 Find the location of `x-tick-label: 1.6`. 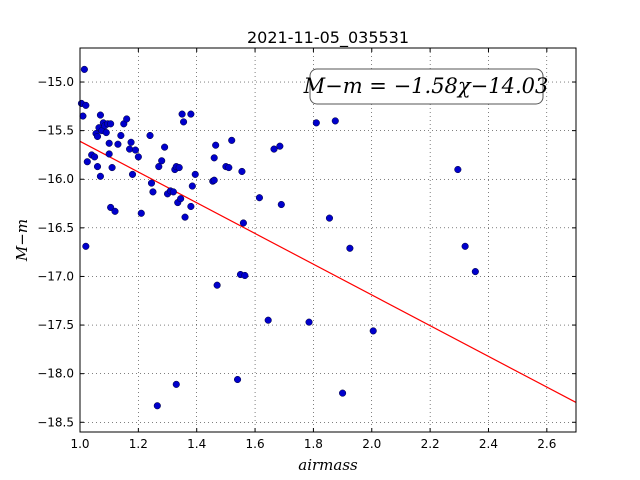

x-tick-label: 1.6 is located at coordinates (255, 444).